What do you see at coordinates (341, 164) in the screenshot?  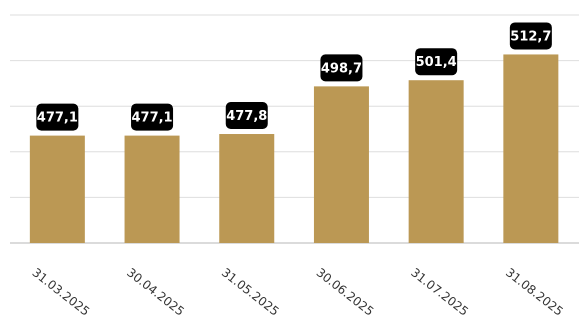 I see `bar-30.06.2025` at bounding box center [341, 164].